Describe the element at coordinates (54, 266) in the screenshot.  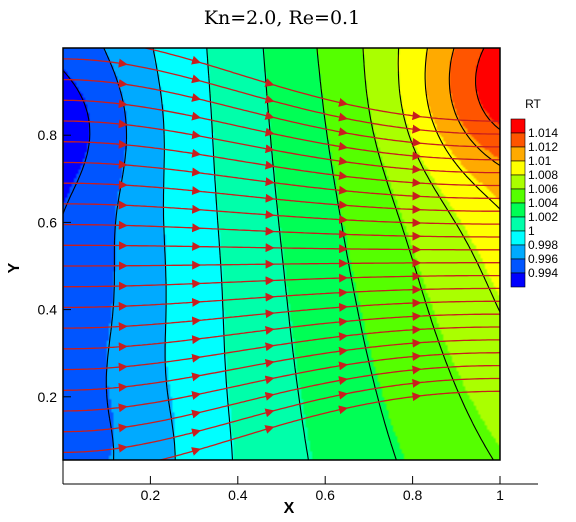
I see `y-axis: 0.2 0.4 0.6 0.8` at that location.